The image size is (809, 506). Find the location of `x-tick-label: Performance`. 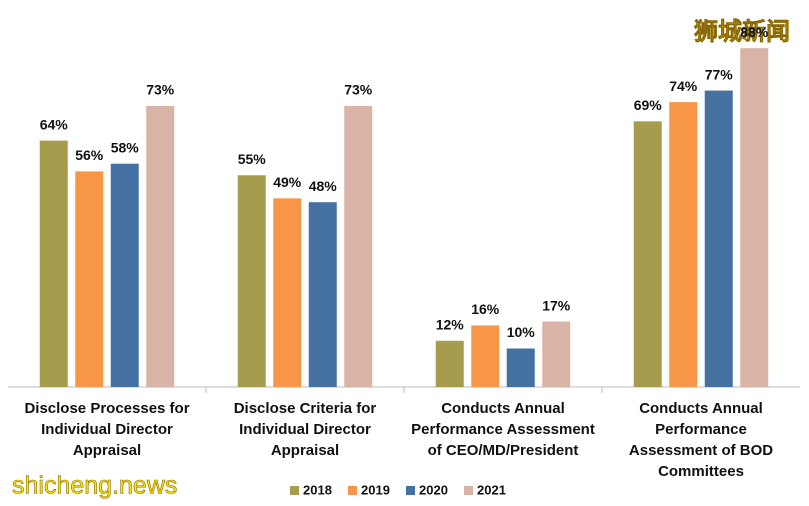

x-tick-label: Performance is located at coordinates (701, 429).